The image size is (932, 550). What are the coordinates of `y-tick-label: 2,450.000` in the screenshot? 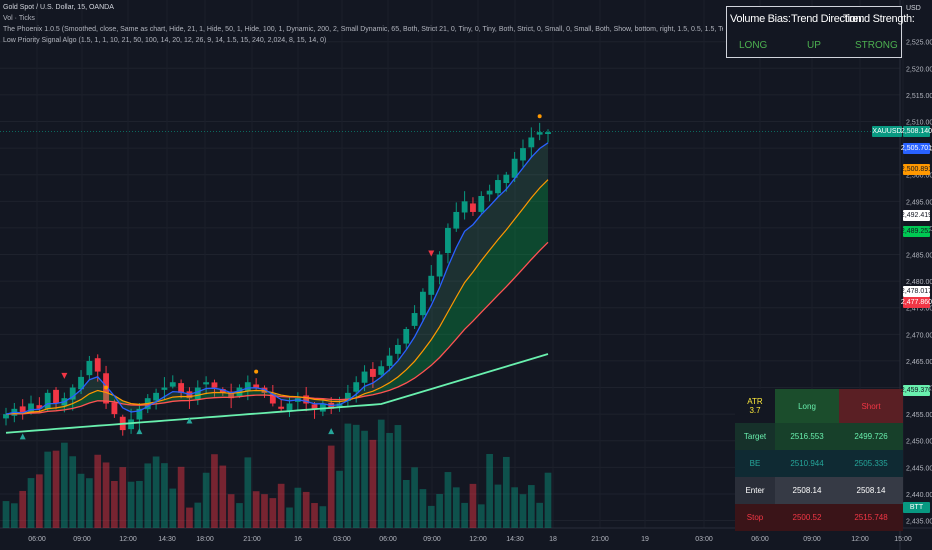 It's located at (919, 442).